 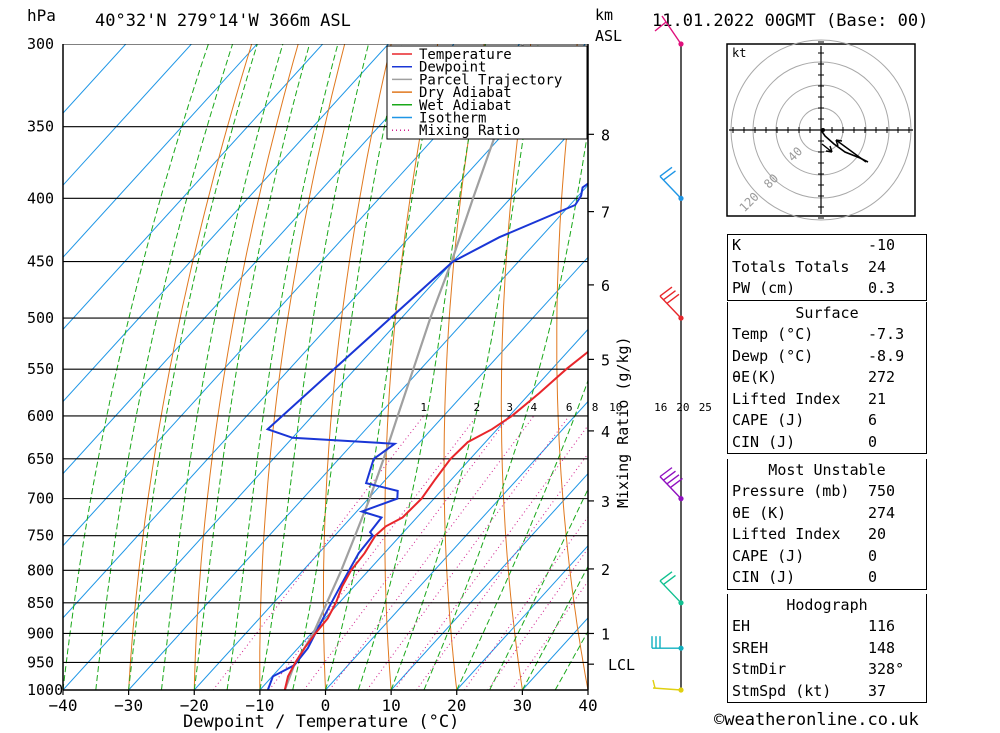 What do you see at coordinates (605, 360) in the screenshot?
I see `km-tick-label: 5` at bounding box center [605, 360].